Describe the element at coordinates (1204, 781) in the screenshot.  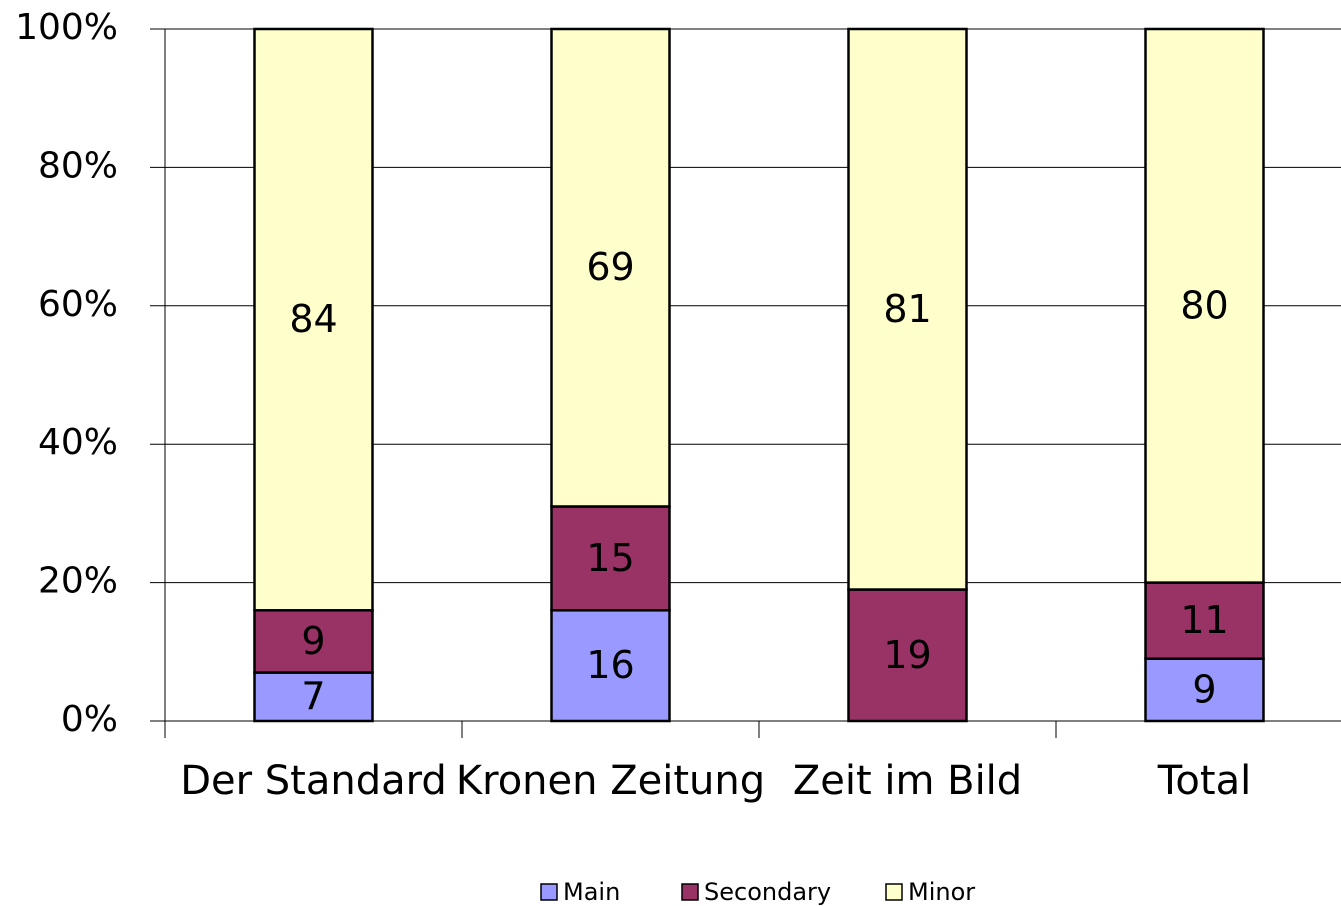
I see `x-tick-label: Total` at that location.